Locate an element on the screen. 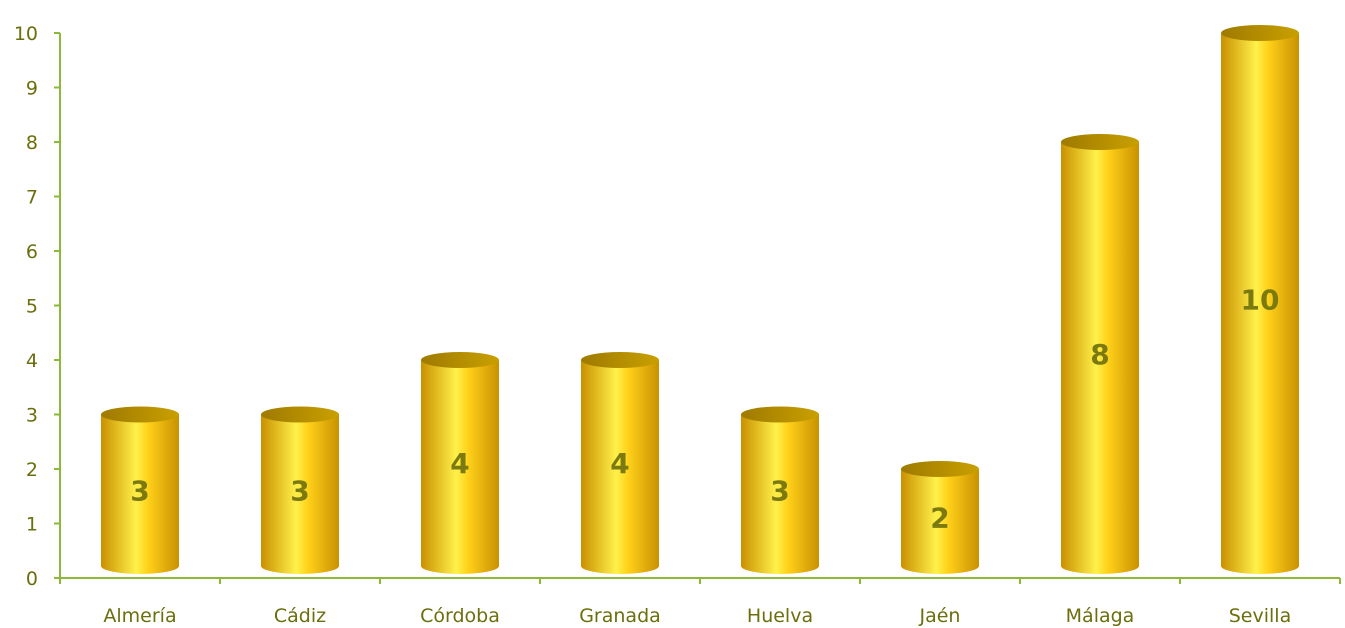  y-tick-label: 3 is located at coordinates (32, 416).